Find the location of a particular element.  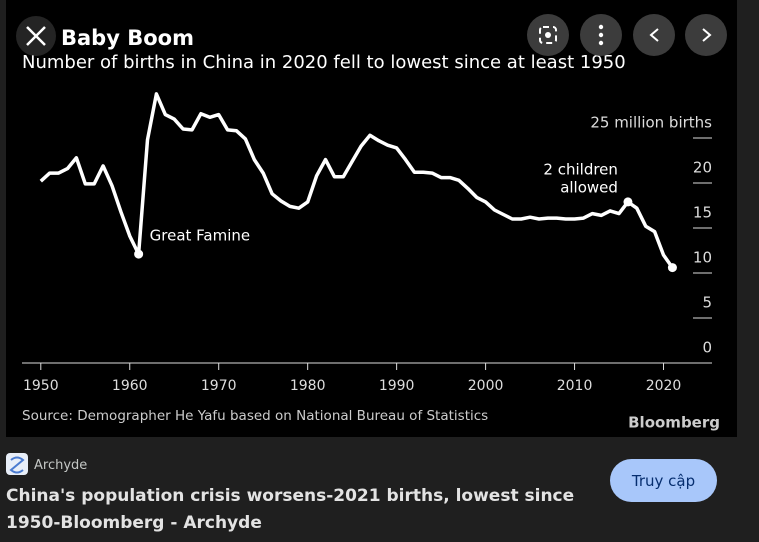

annotation: Great Famine is located at coordinates (200, 236).